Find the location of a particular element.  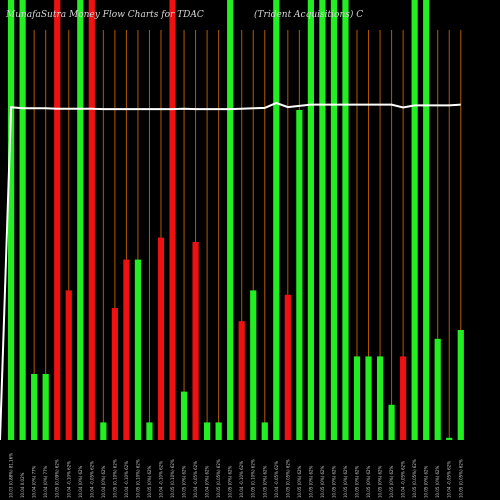

chart-title-right: (Trident Acquisitions) C is located at coordinates (308, 14).